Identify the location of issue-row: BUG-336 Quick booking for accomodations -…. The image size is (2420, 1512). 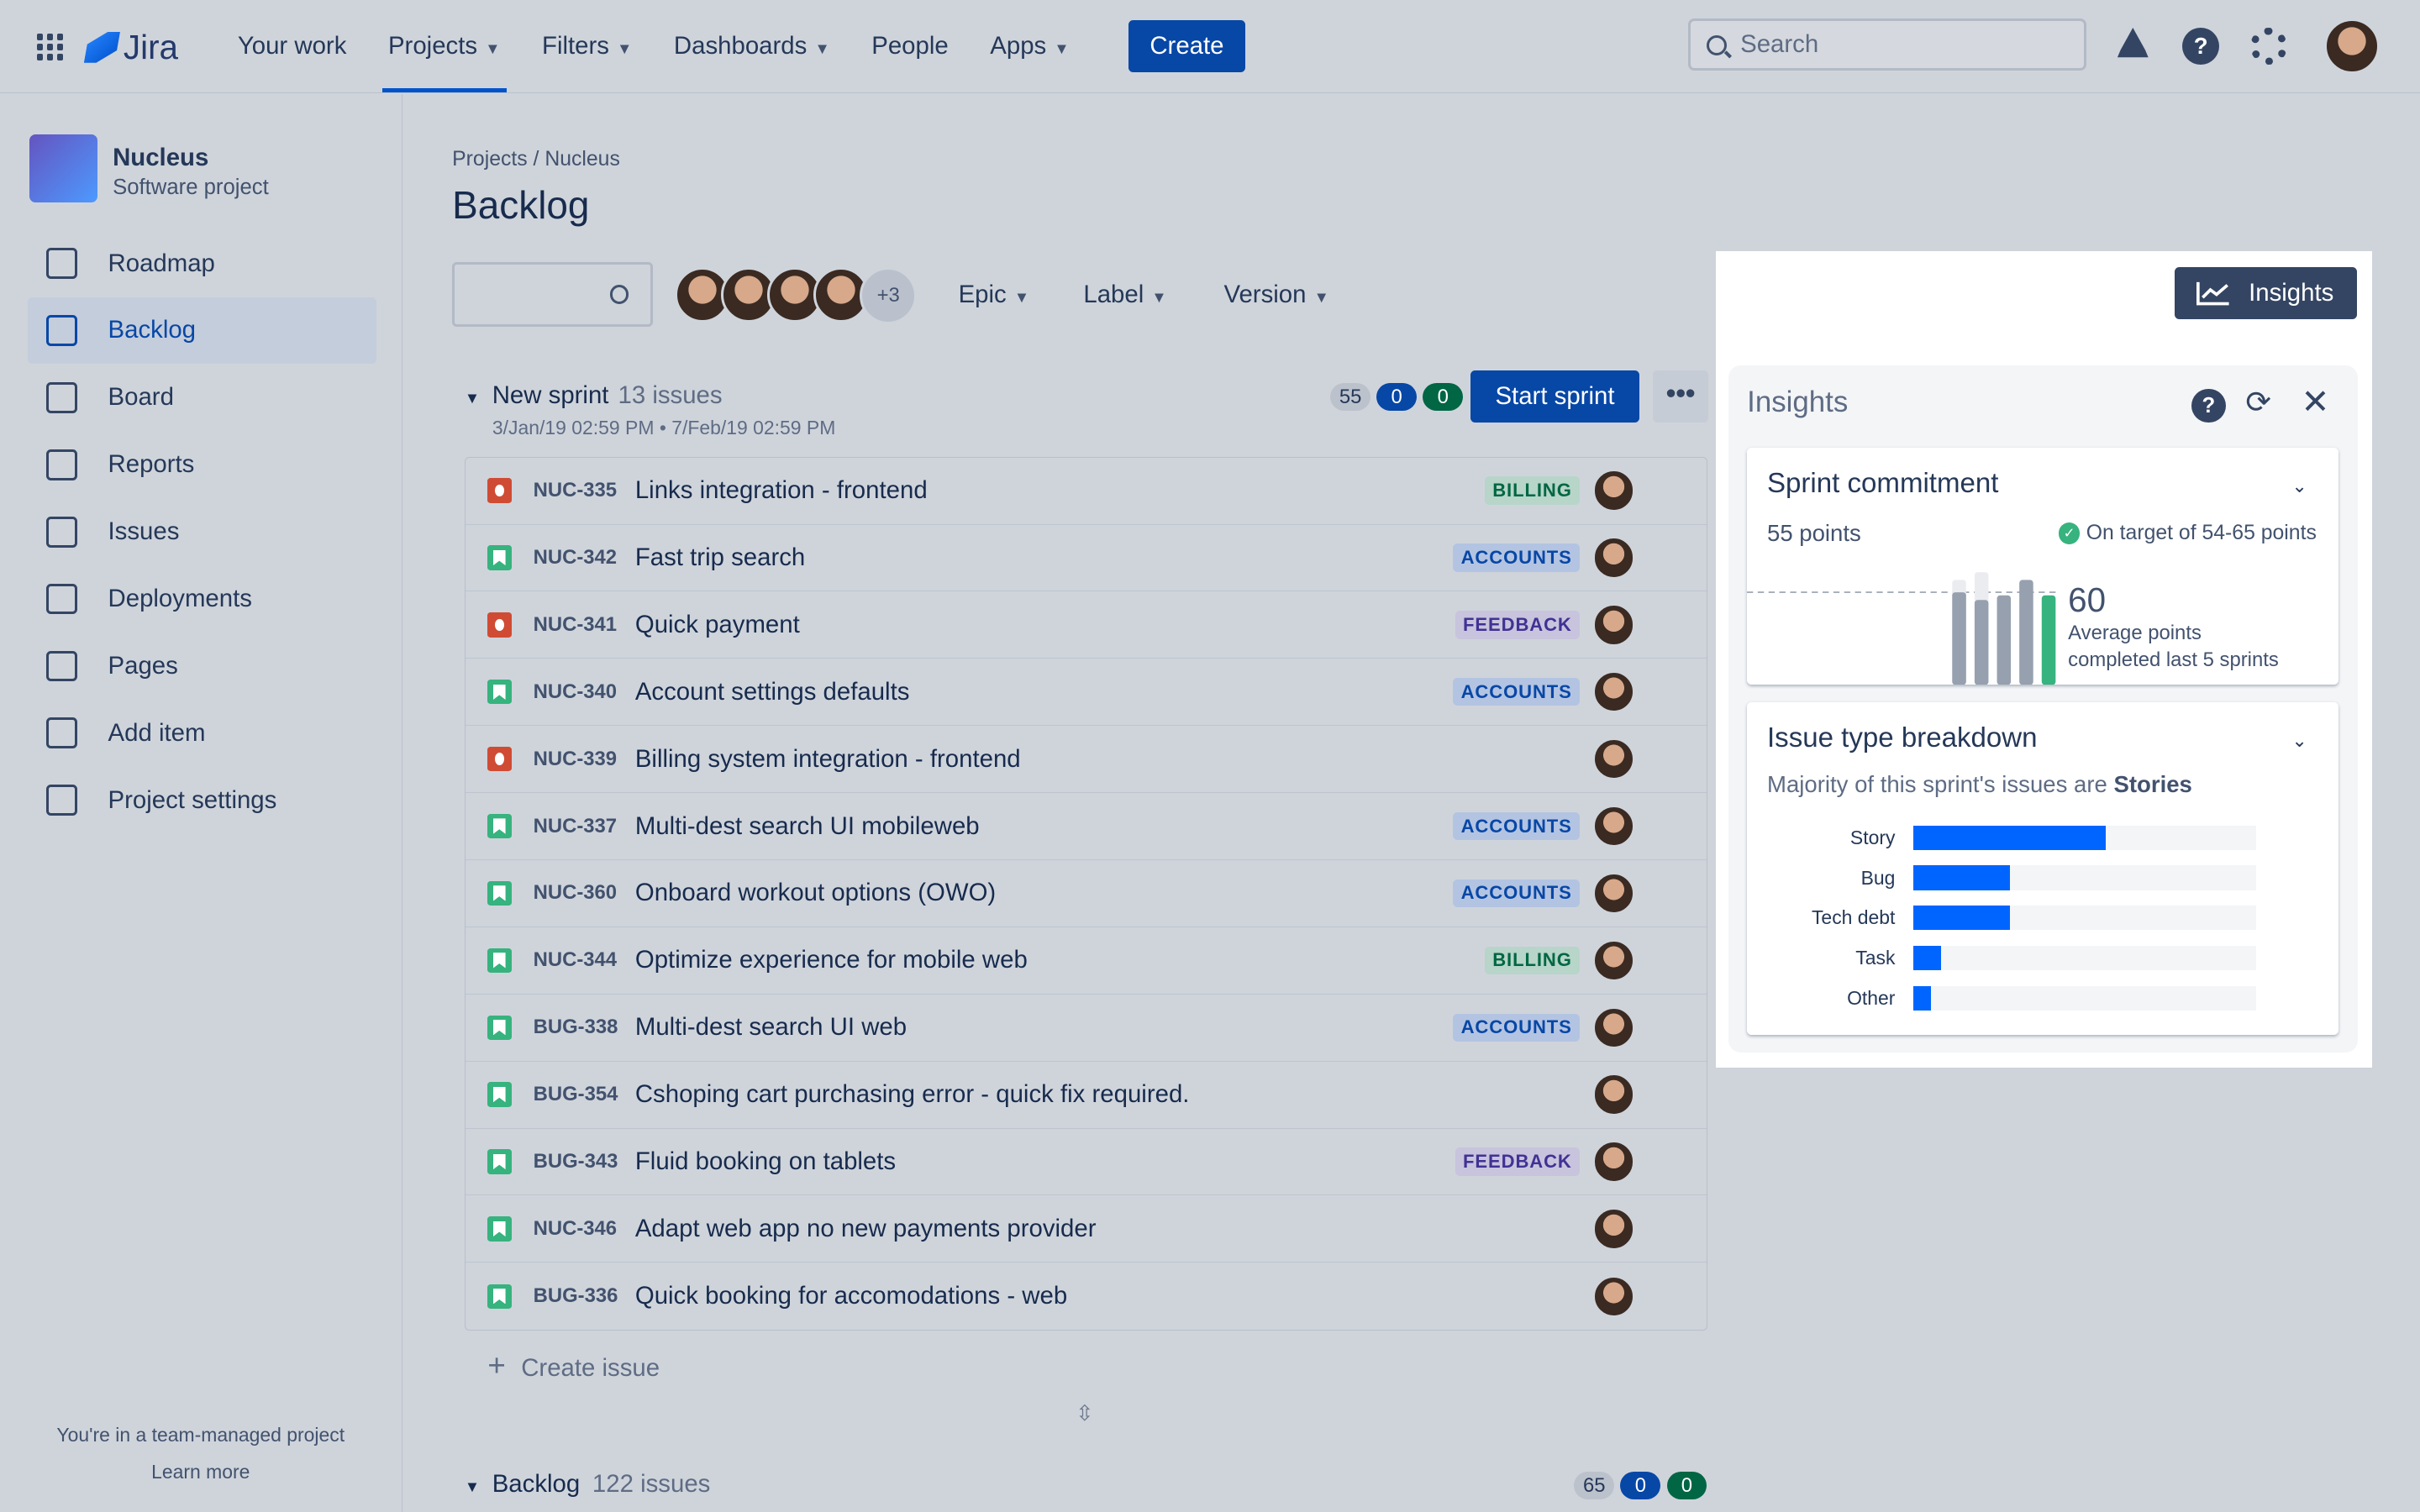
(1086, 1296).